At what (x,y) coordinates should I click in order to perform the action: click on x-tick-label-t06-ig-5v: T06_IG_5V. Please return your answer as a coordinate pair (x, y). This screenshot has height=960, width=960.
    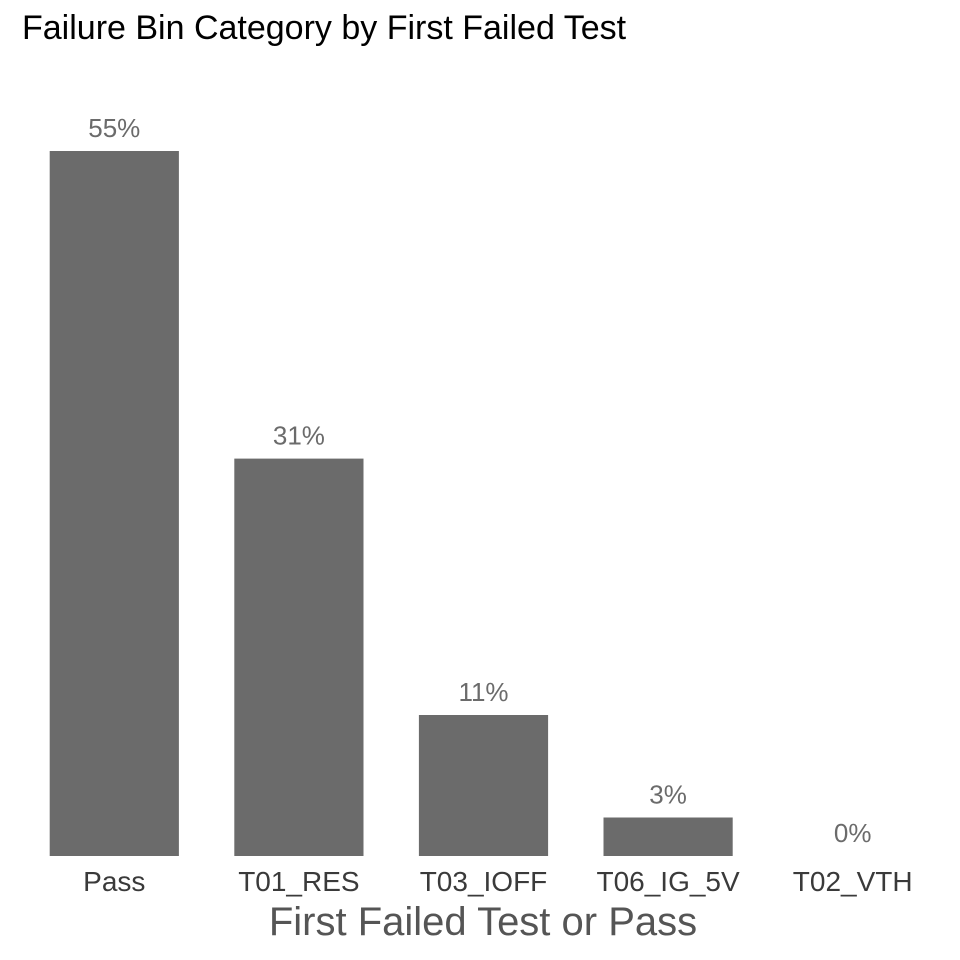
    Looking at the image, I should click on (668, 881).